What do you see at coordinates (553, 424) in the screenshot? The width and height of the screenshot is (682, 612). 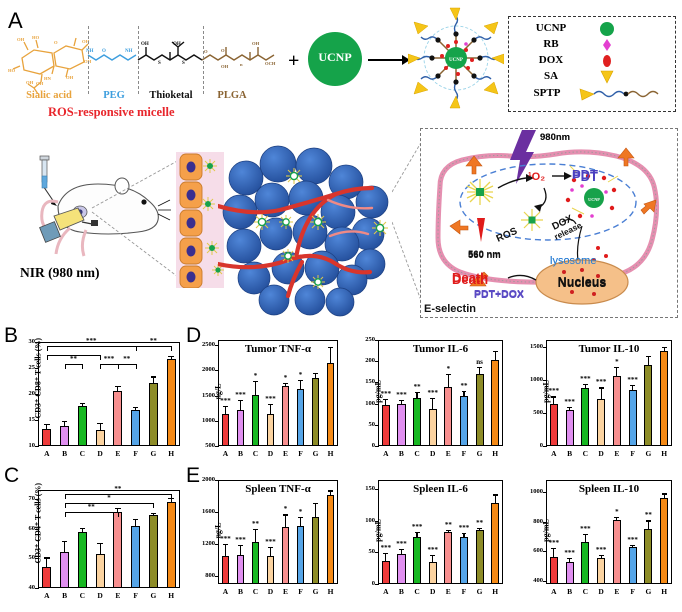 I see `bar-tumorIL10-A` at bounding box center [553, 424].